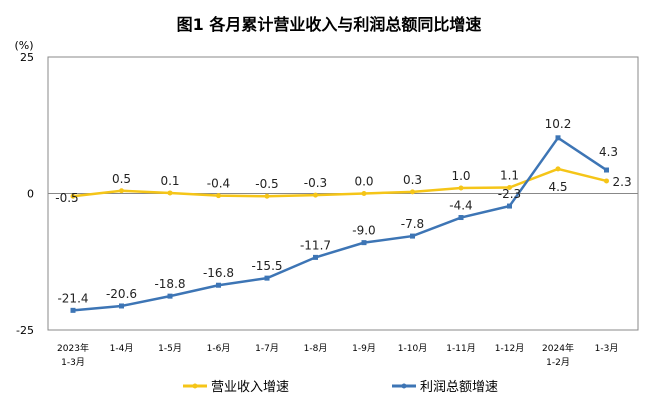 This screenshot has height=412, width=658. Describe the element at coordinates (558, 362) in the screenshot. I see `x-tick-label: 1-2月` at that location.